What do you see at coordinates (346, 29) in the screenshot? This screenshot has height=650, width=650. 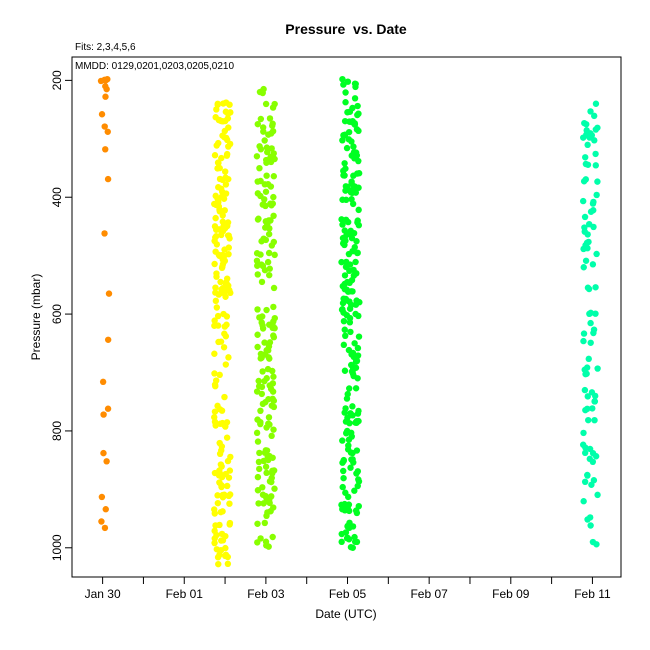 I see `chart-title: Pressure vs. Date` at bounding box center [346, 29].